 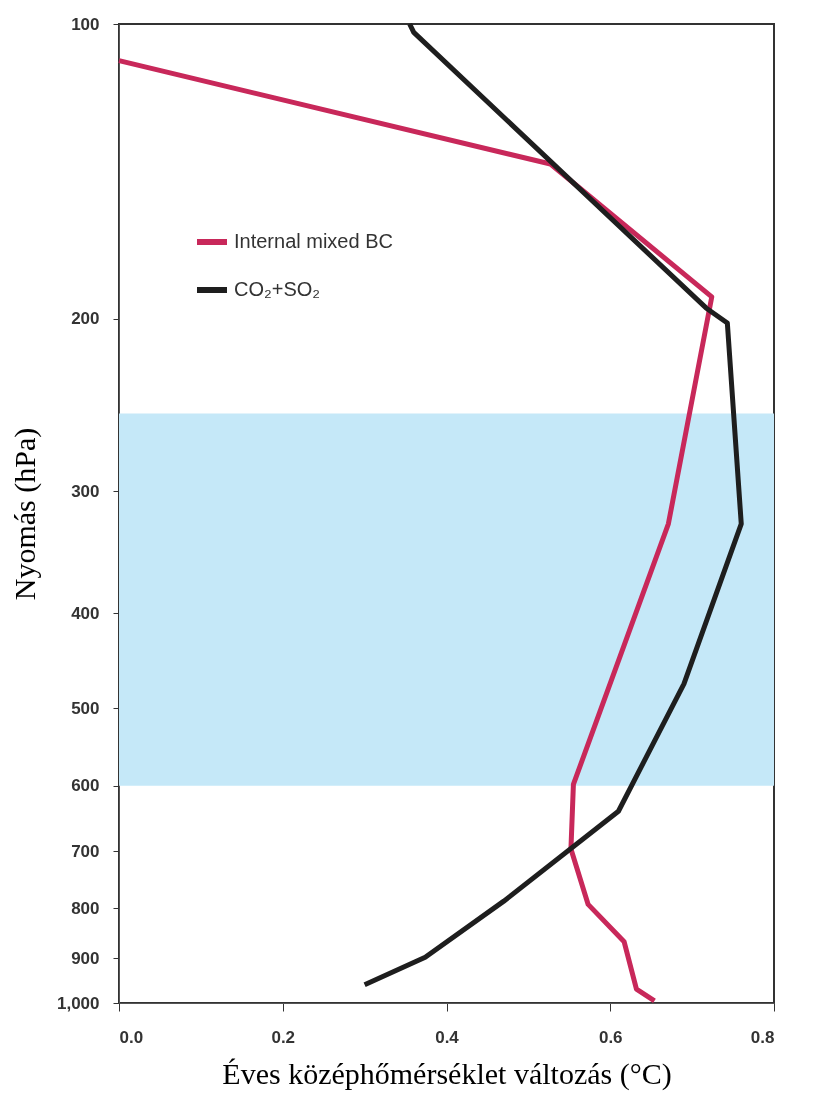 What do you see at coordinates (313, 241) in the screenshot?
I see `legend-label: Internal mixed BC` at bounding box center [313, 241].